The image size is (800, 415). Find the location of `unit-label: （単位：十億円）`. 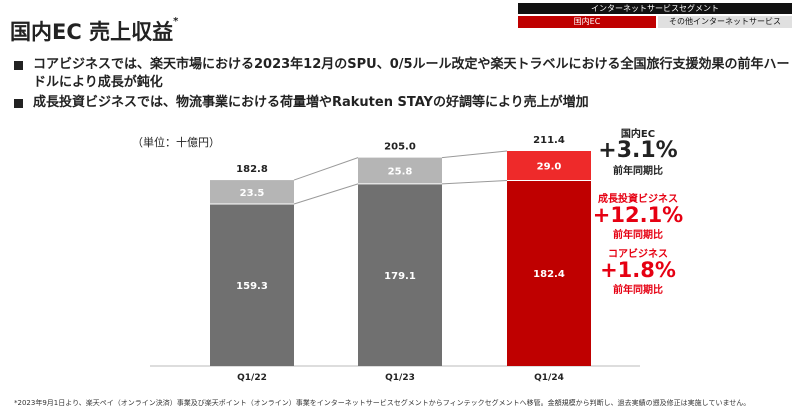

unit-label: （単位：十億円） is located at coordinates (176, 142).